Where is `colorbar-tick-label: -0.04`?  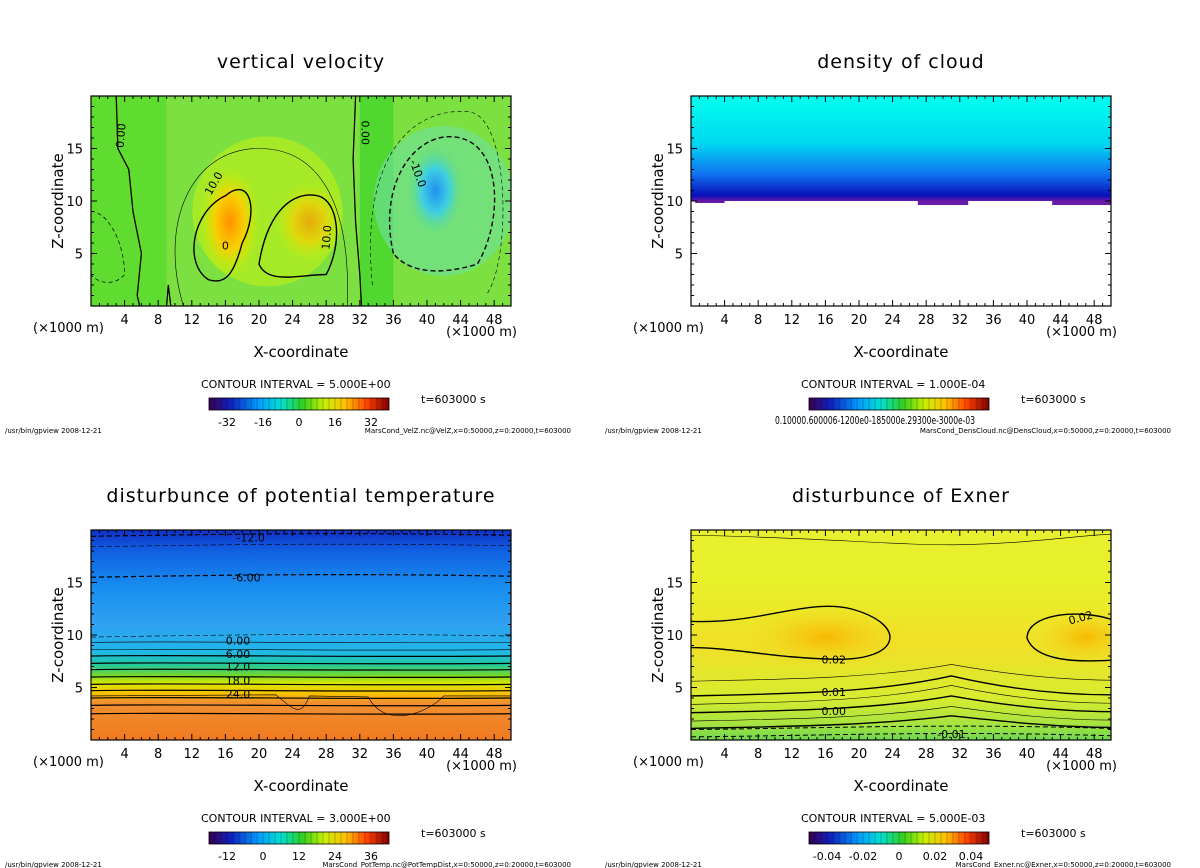 colorbar-tick-label: -0.04 is located at coordinates (827, 856).